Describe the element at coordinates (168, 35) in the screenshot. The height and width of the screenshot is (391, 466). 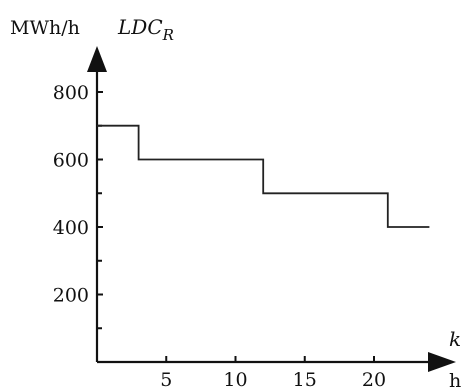
I see `y-var-subscript: R` at that location.